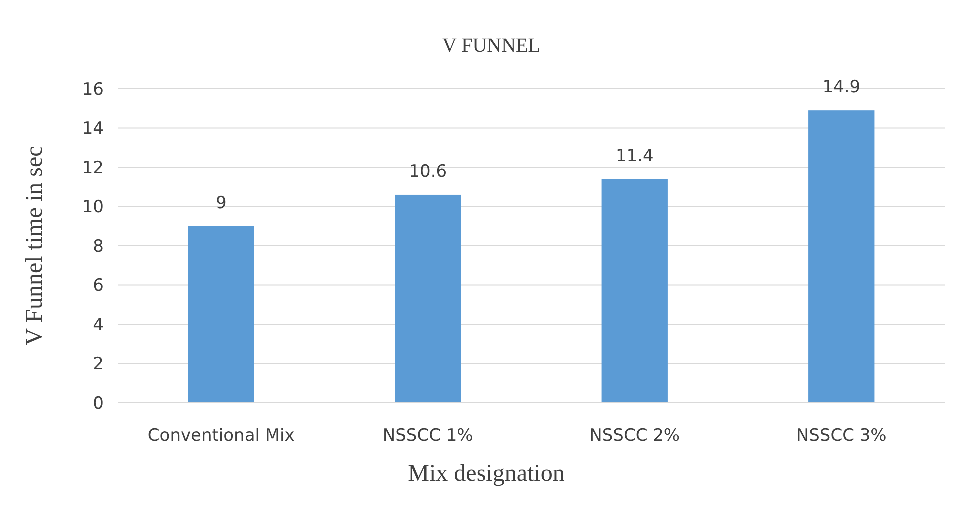 The width and height of the screenshot is (967, 516). I want to click on y-tick-label: 16, so click(93, 90).